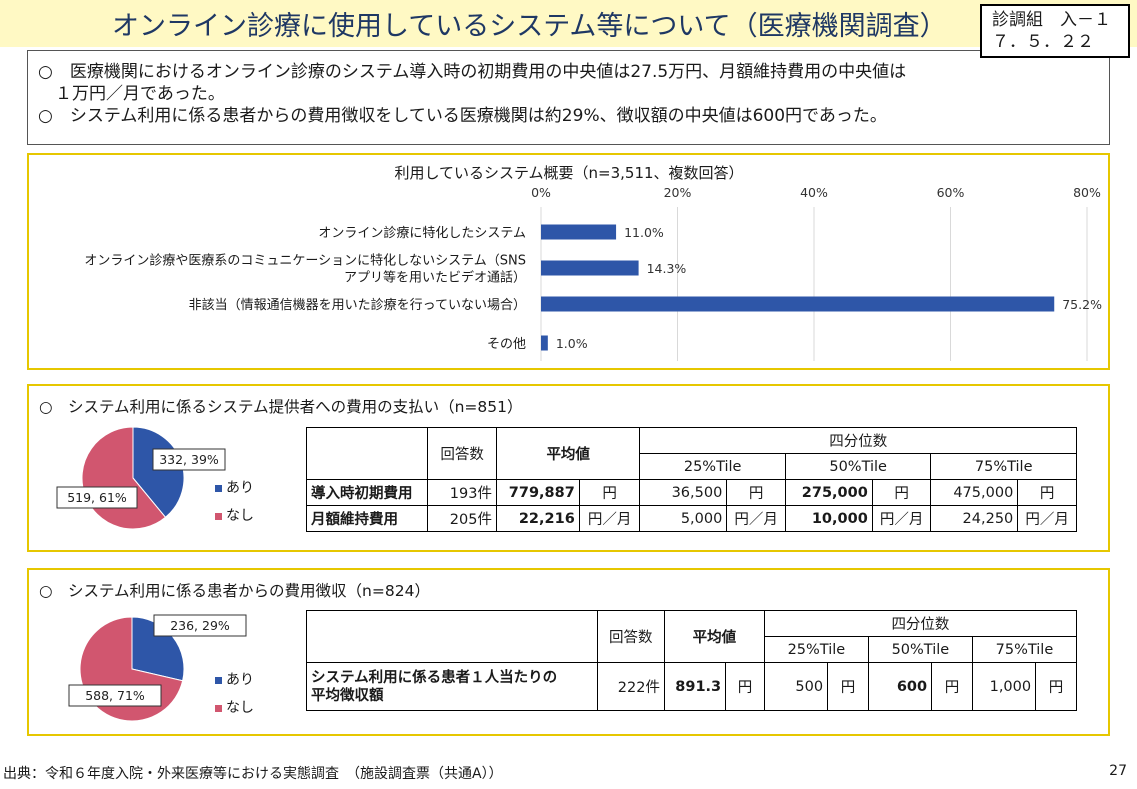 Image resolution: width=1137 pixels, height=789 pixels. Describe the element at coordinates (529, 26) in the screenshot. I see `page-title: オンライン診療に使用しているシステム等について（医療機関調査）` at that location.